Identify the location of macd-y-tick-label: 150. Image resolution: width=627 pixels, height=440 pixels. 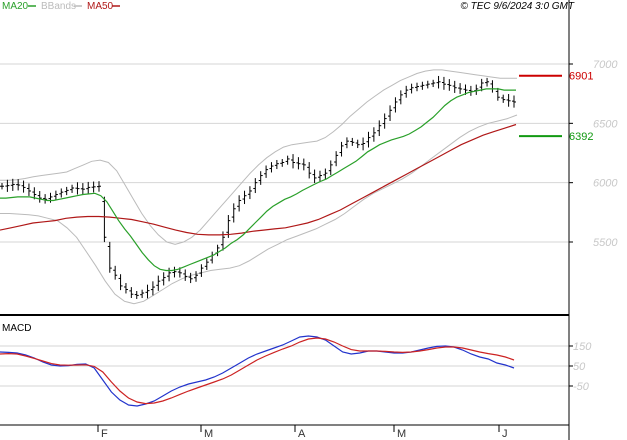
(582, 347).